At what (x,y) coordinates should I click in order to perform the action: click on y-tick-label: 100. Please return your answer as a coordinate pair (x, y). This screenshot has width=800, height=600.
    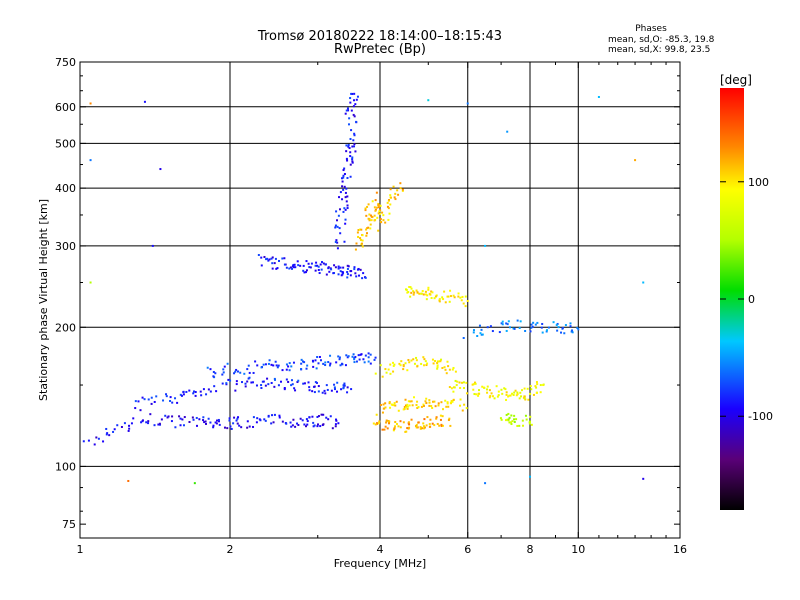
    Looking at the image, I should click on (65, 466).